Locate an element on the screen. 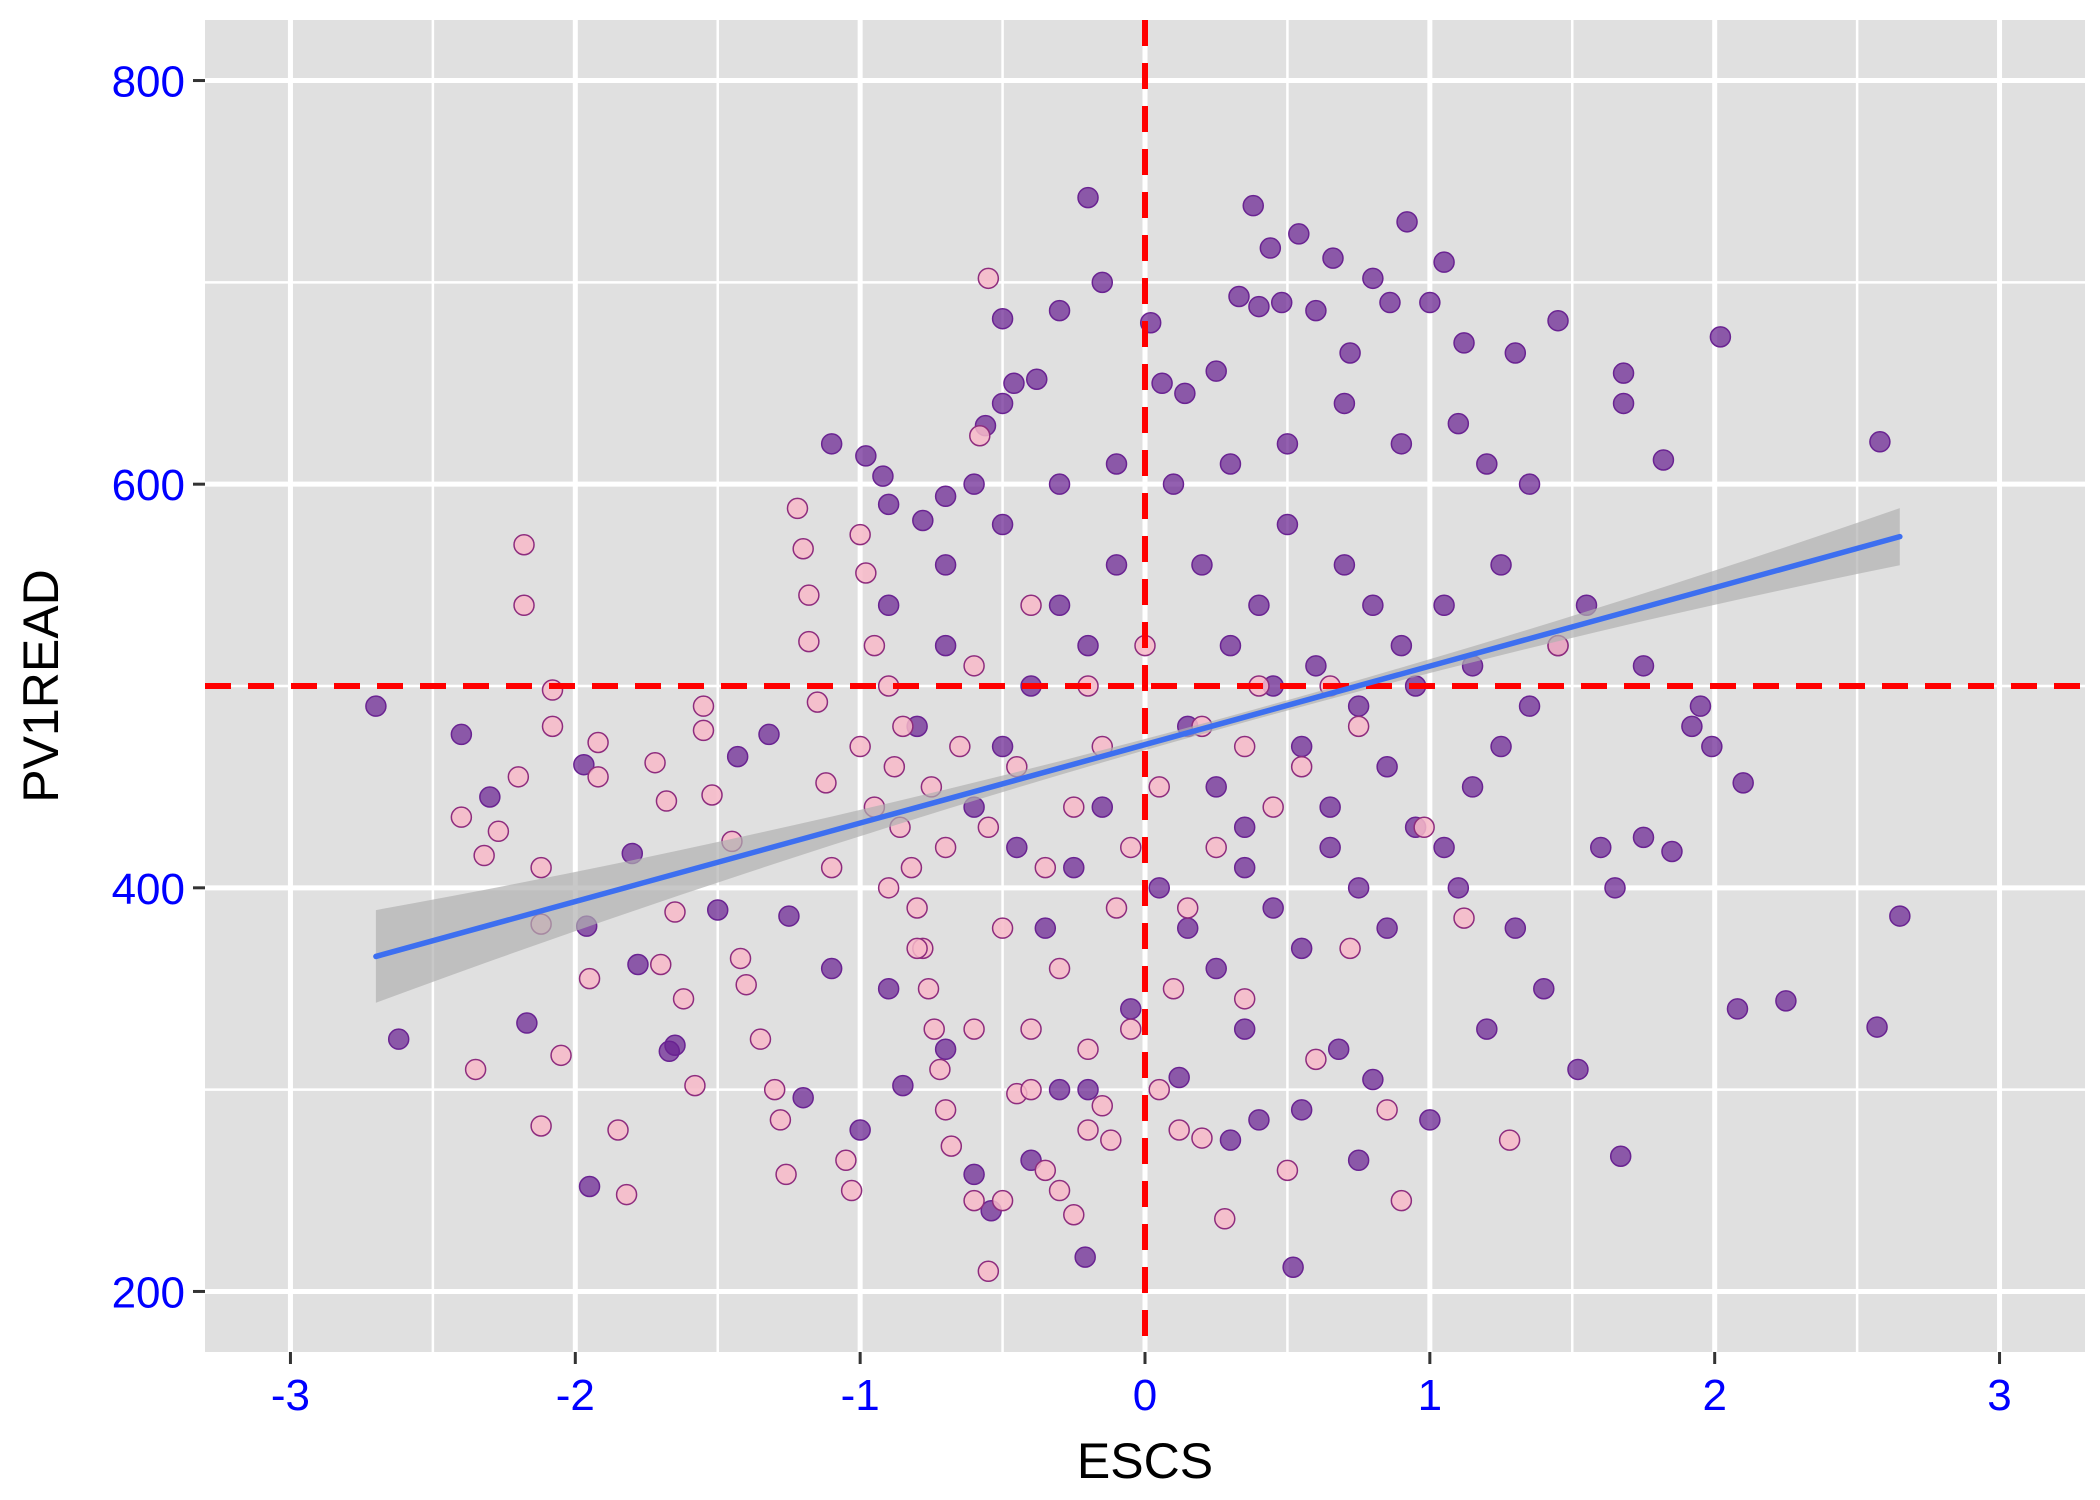 The height and width of the screenshot is (1500, 2100). x-tick-label: 3 is located at coordinates (1999, 1395).